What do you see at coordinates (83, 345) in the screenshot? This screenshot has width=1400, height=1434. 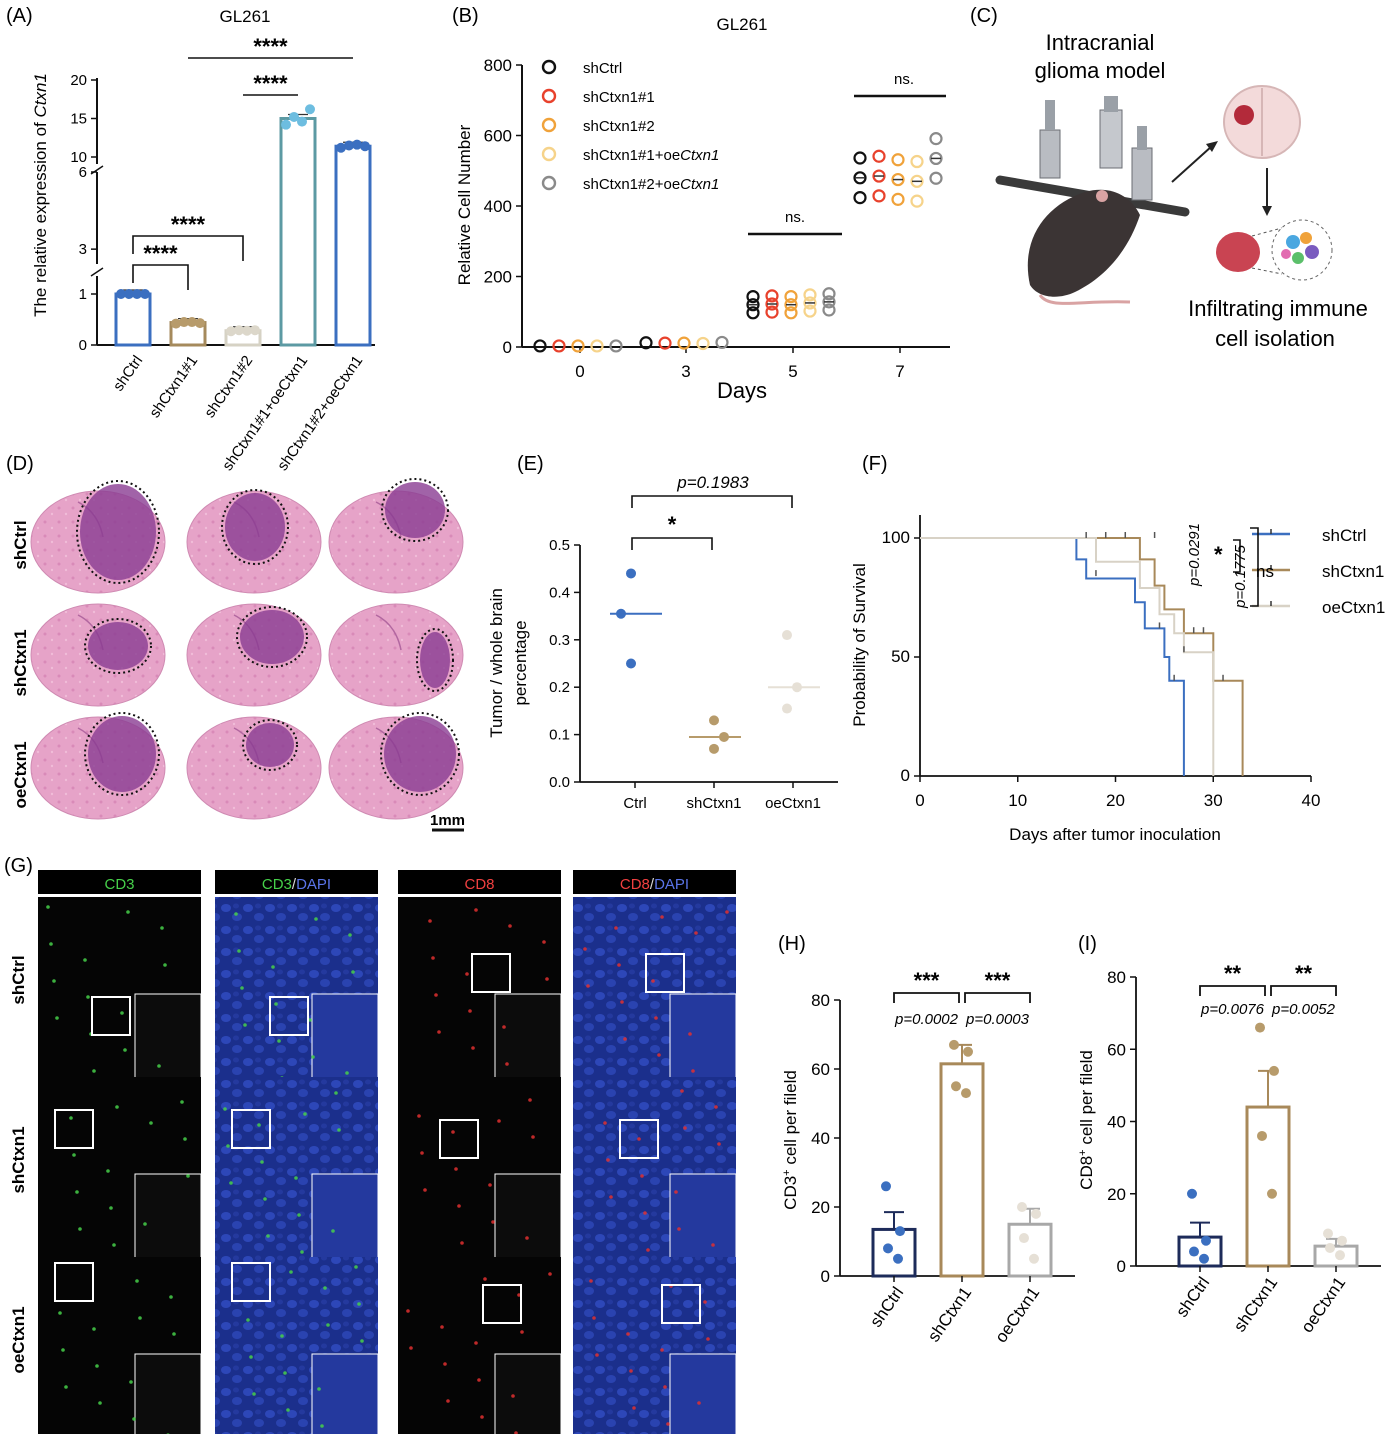 I see `a-ytick-label: 0` at bounding box center [83, 345].